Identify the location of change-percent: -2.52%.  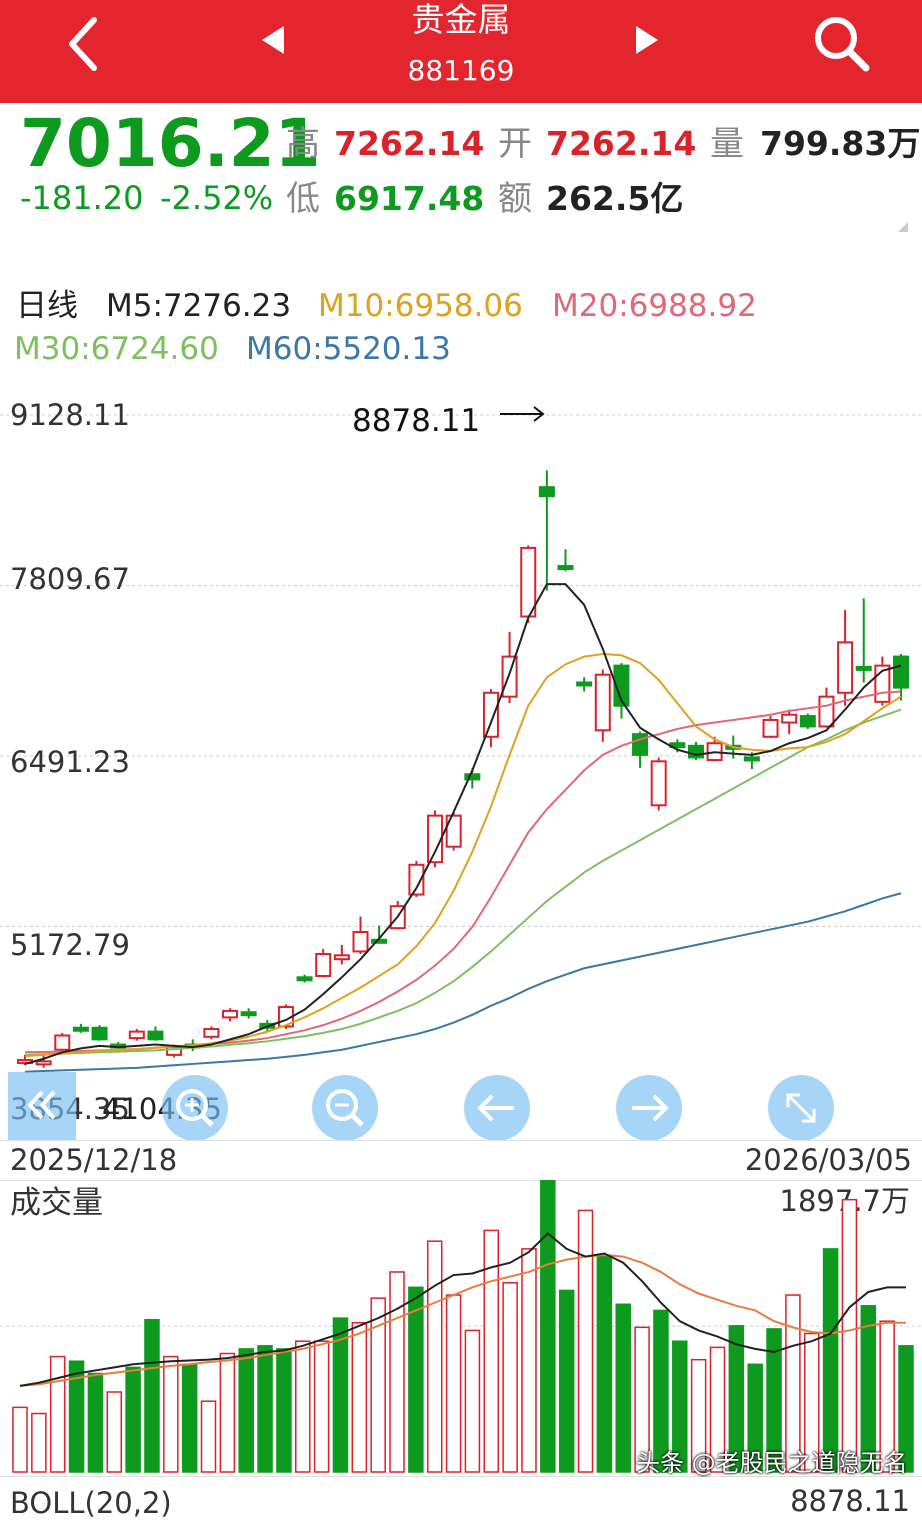
(217, 198).